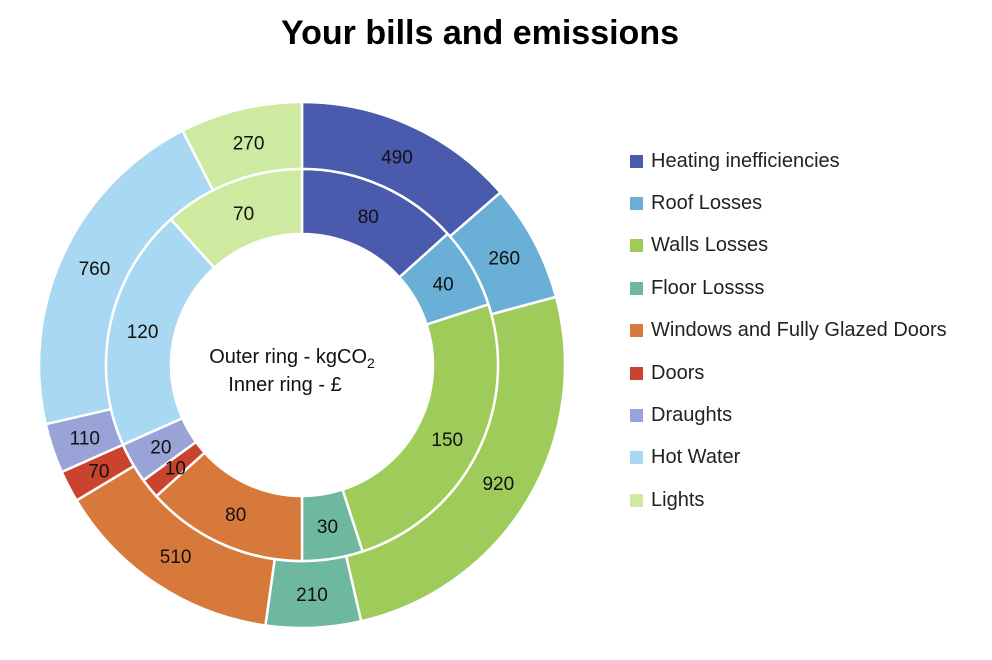  Describe the element at coordinates (788, 415) in the screenshot. I see `legend-item-draughts: Draughts` at that location.